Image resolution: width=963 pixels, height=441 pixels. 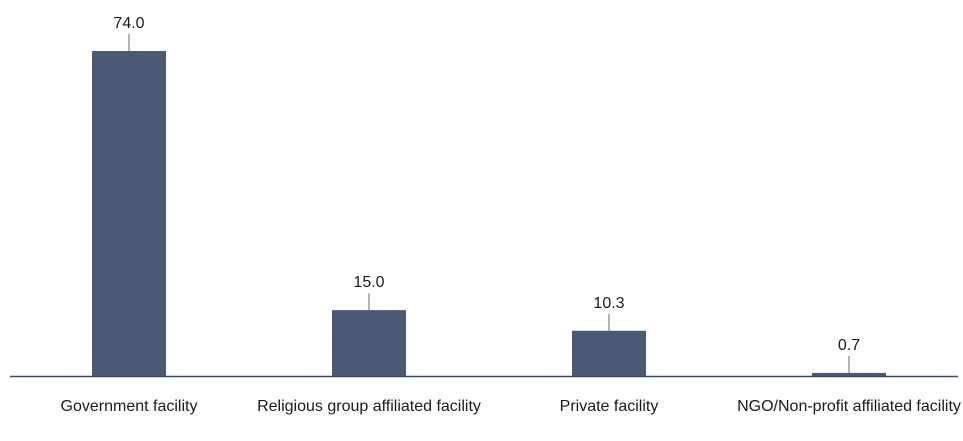 I want to click on value-label-3: 0.7, so click(x=849, y=345).